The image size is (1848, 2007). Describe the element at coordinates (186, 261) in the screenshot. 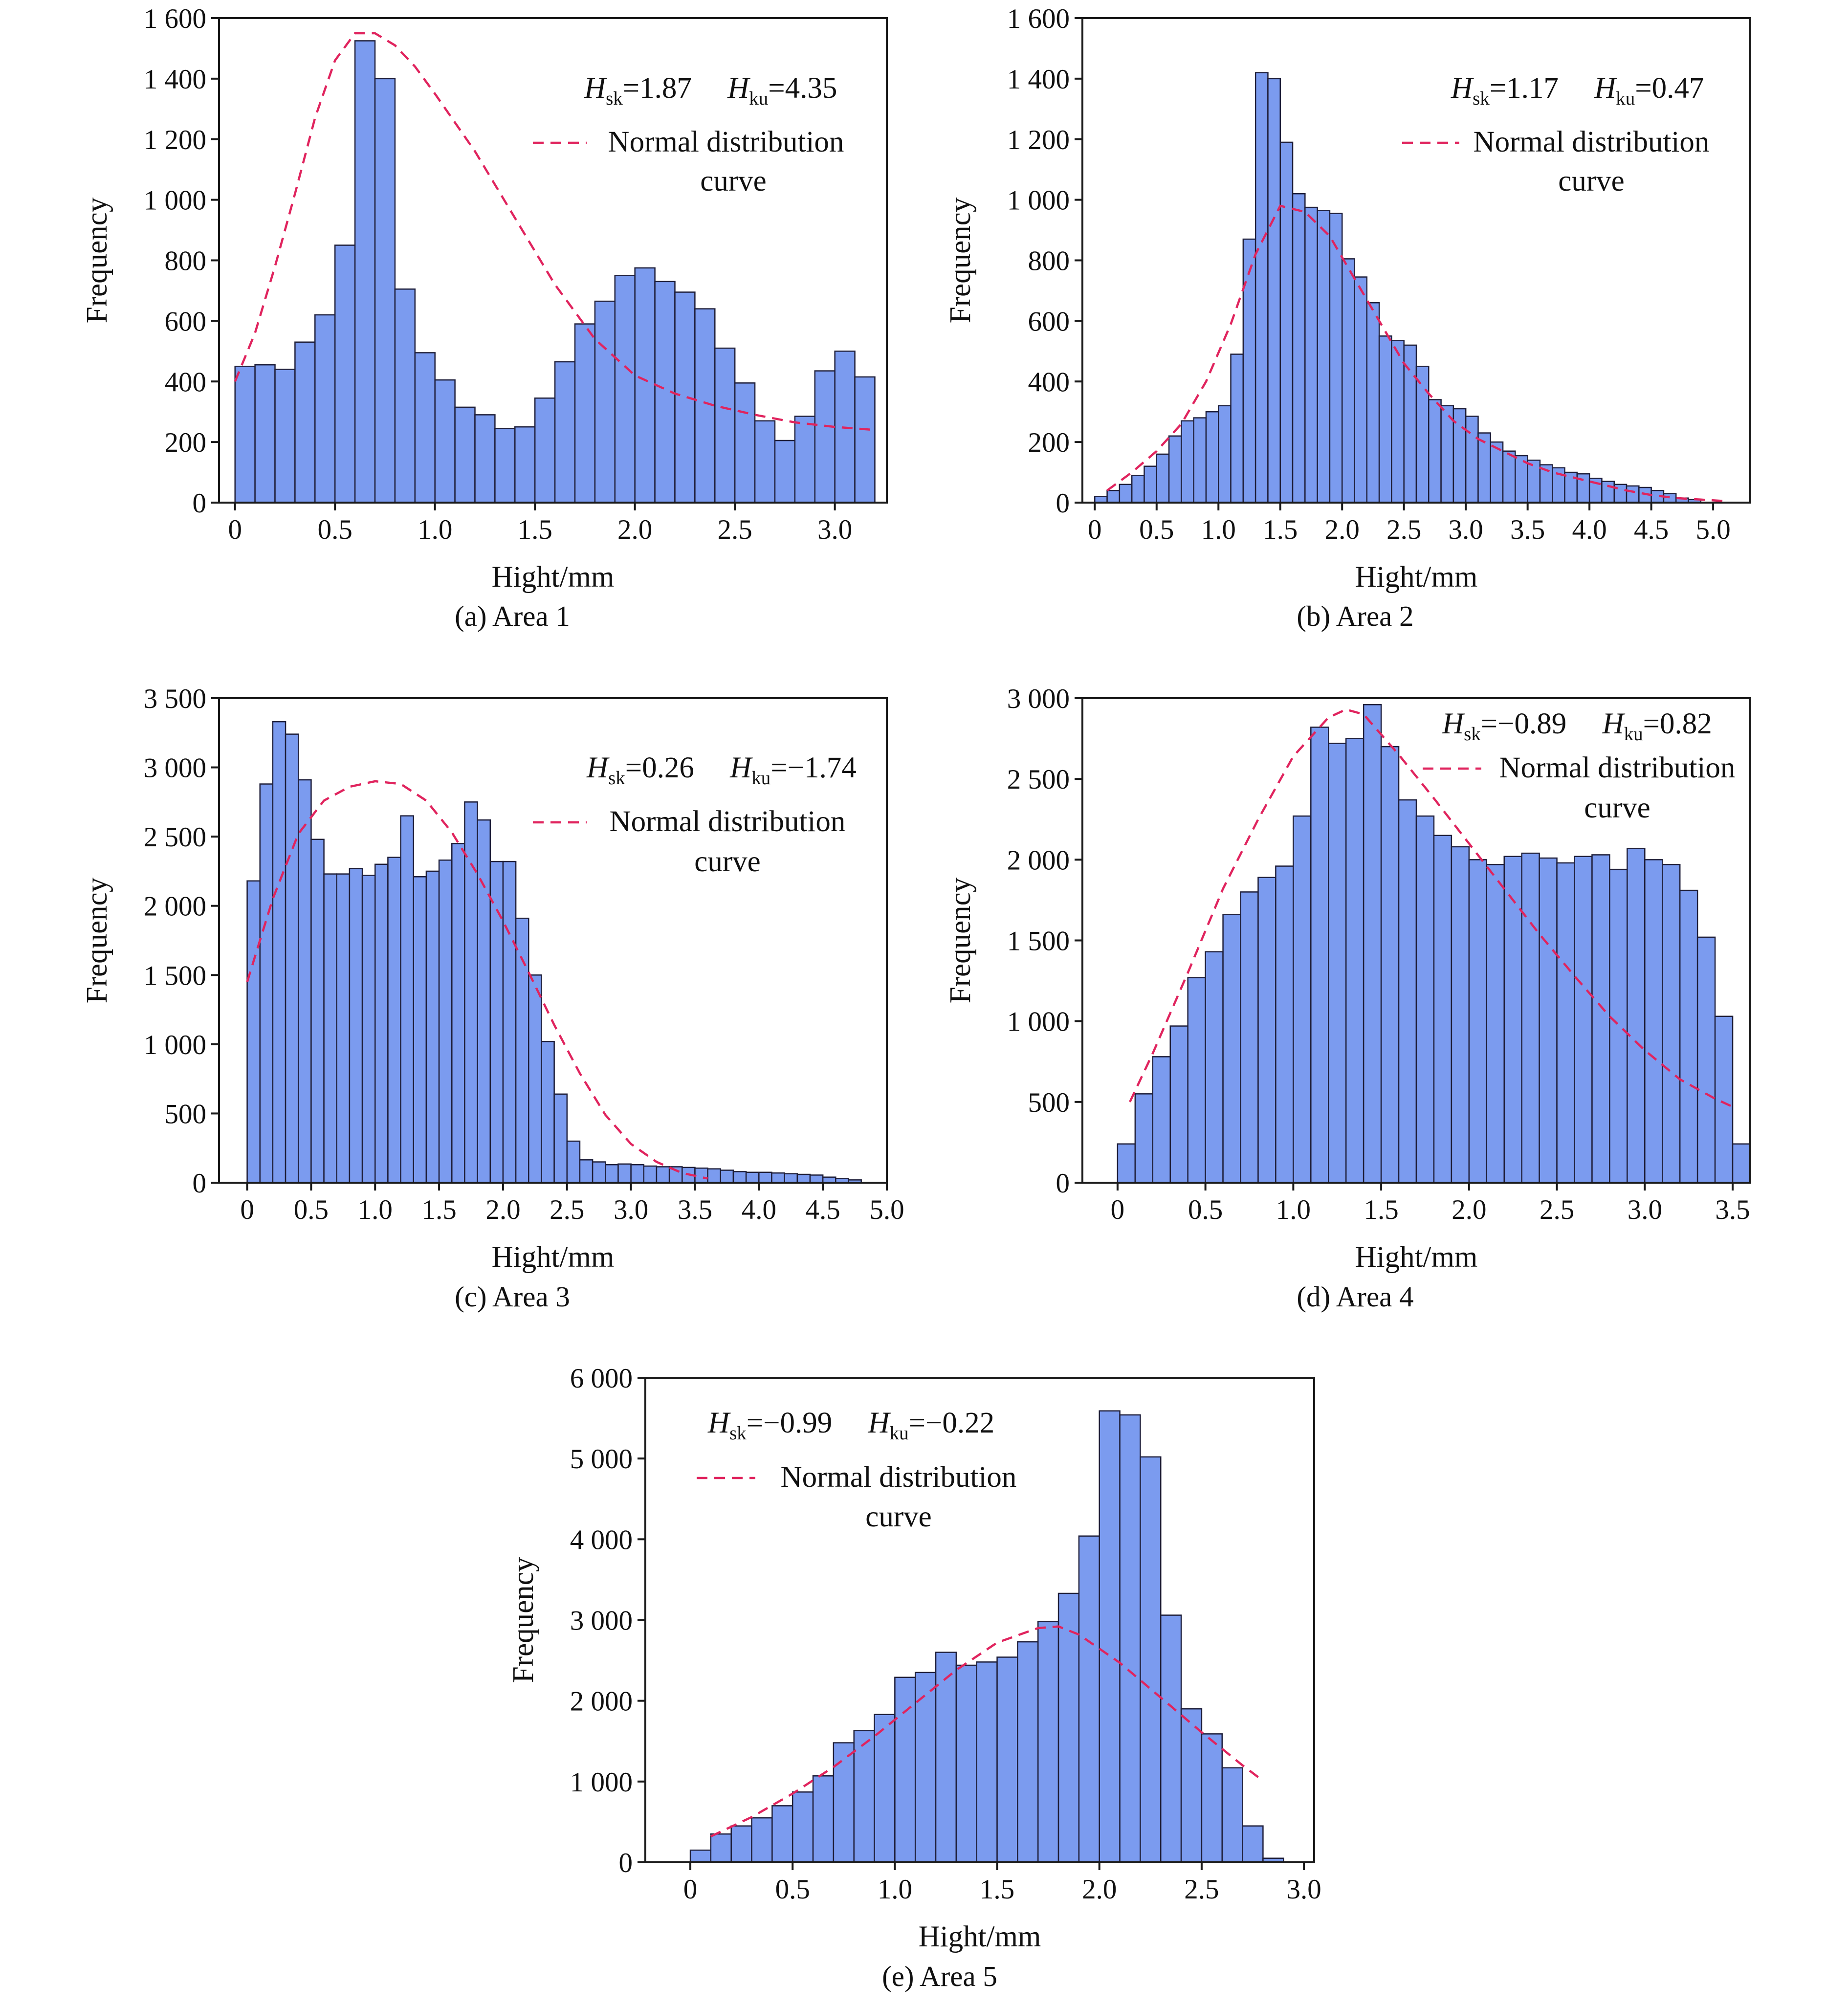

I see `y-tick-label: 800` at that location.